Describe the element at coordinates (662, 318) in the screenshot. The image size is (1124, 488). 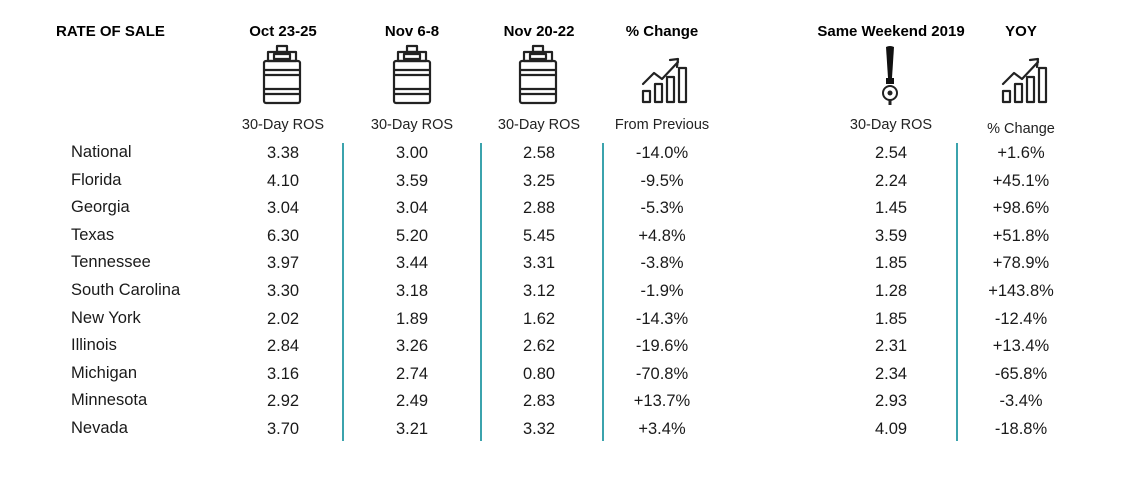
I see `cell-pct-change: -14.3%` at that location.